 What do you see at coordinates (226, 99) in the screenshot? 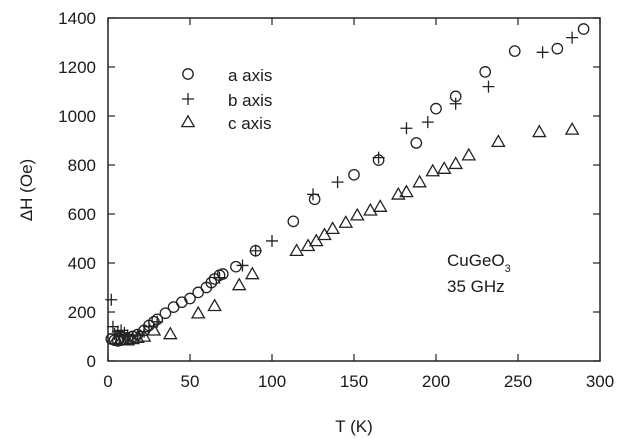
I see `legend: a axis b axis c axis` at bounding box center [226, 99].